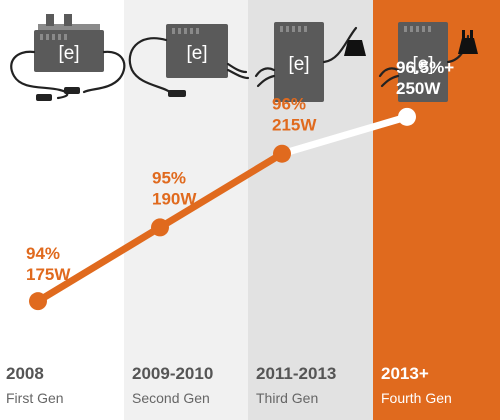  What do you see at coordinates (35, 398) in the screenshot?
I see `generation-label: First Gen` at bounding box center [35, 398].